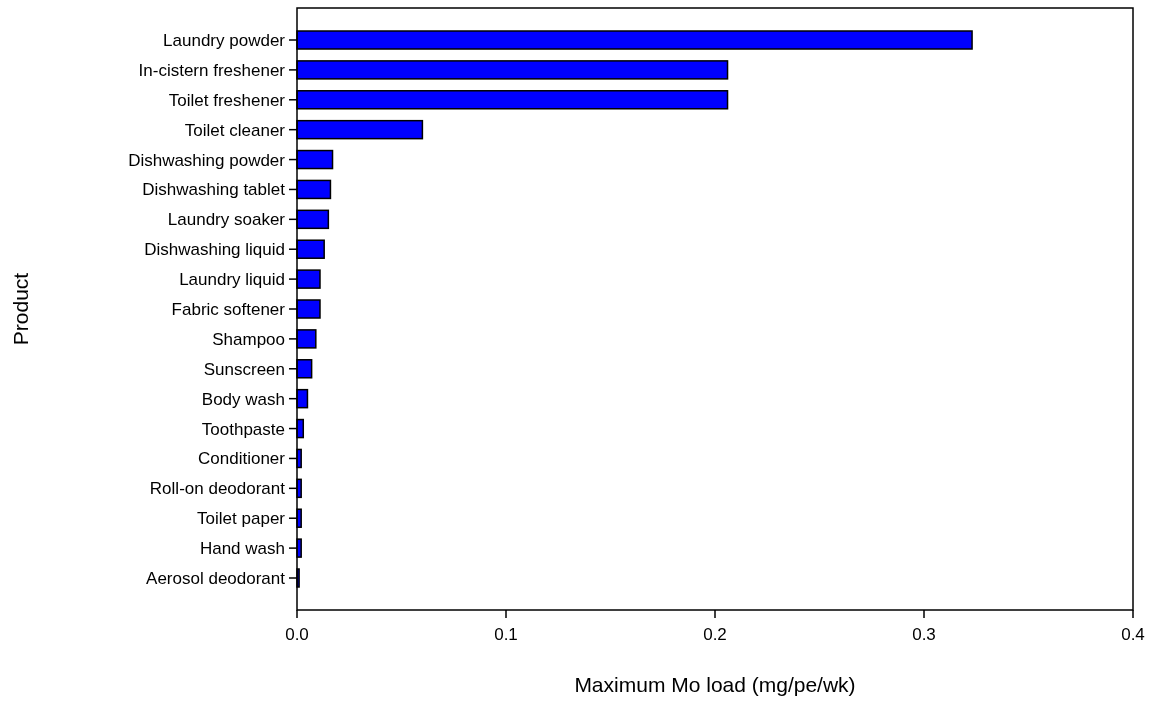 The width and height of the screenshot is (1156, 710). I want to click on x-axis-title: Maximum Mo load (mg/pe/wk), so click(715, 684).